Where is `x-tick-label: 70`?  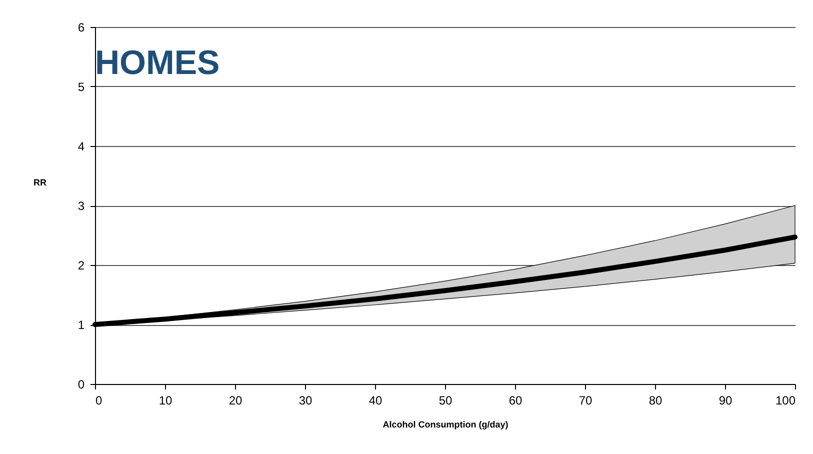
x-tick-label: 70 is located at coordinates (585, 401).